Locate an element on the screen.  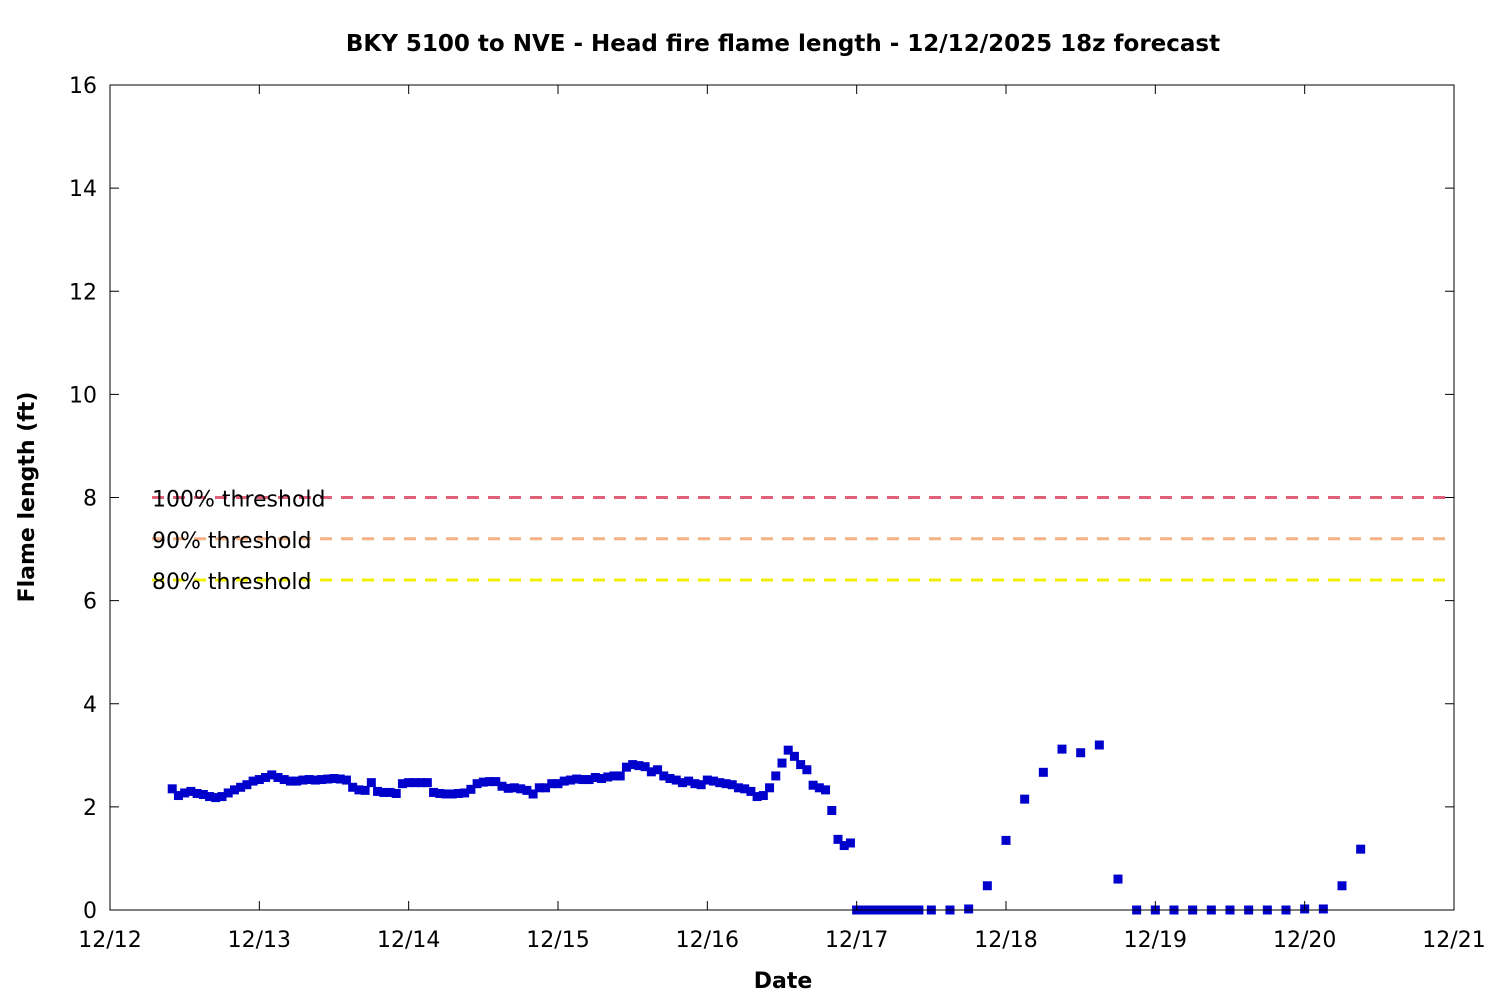
y-tick-label: 2 is located at coordinates (90, 808).